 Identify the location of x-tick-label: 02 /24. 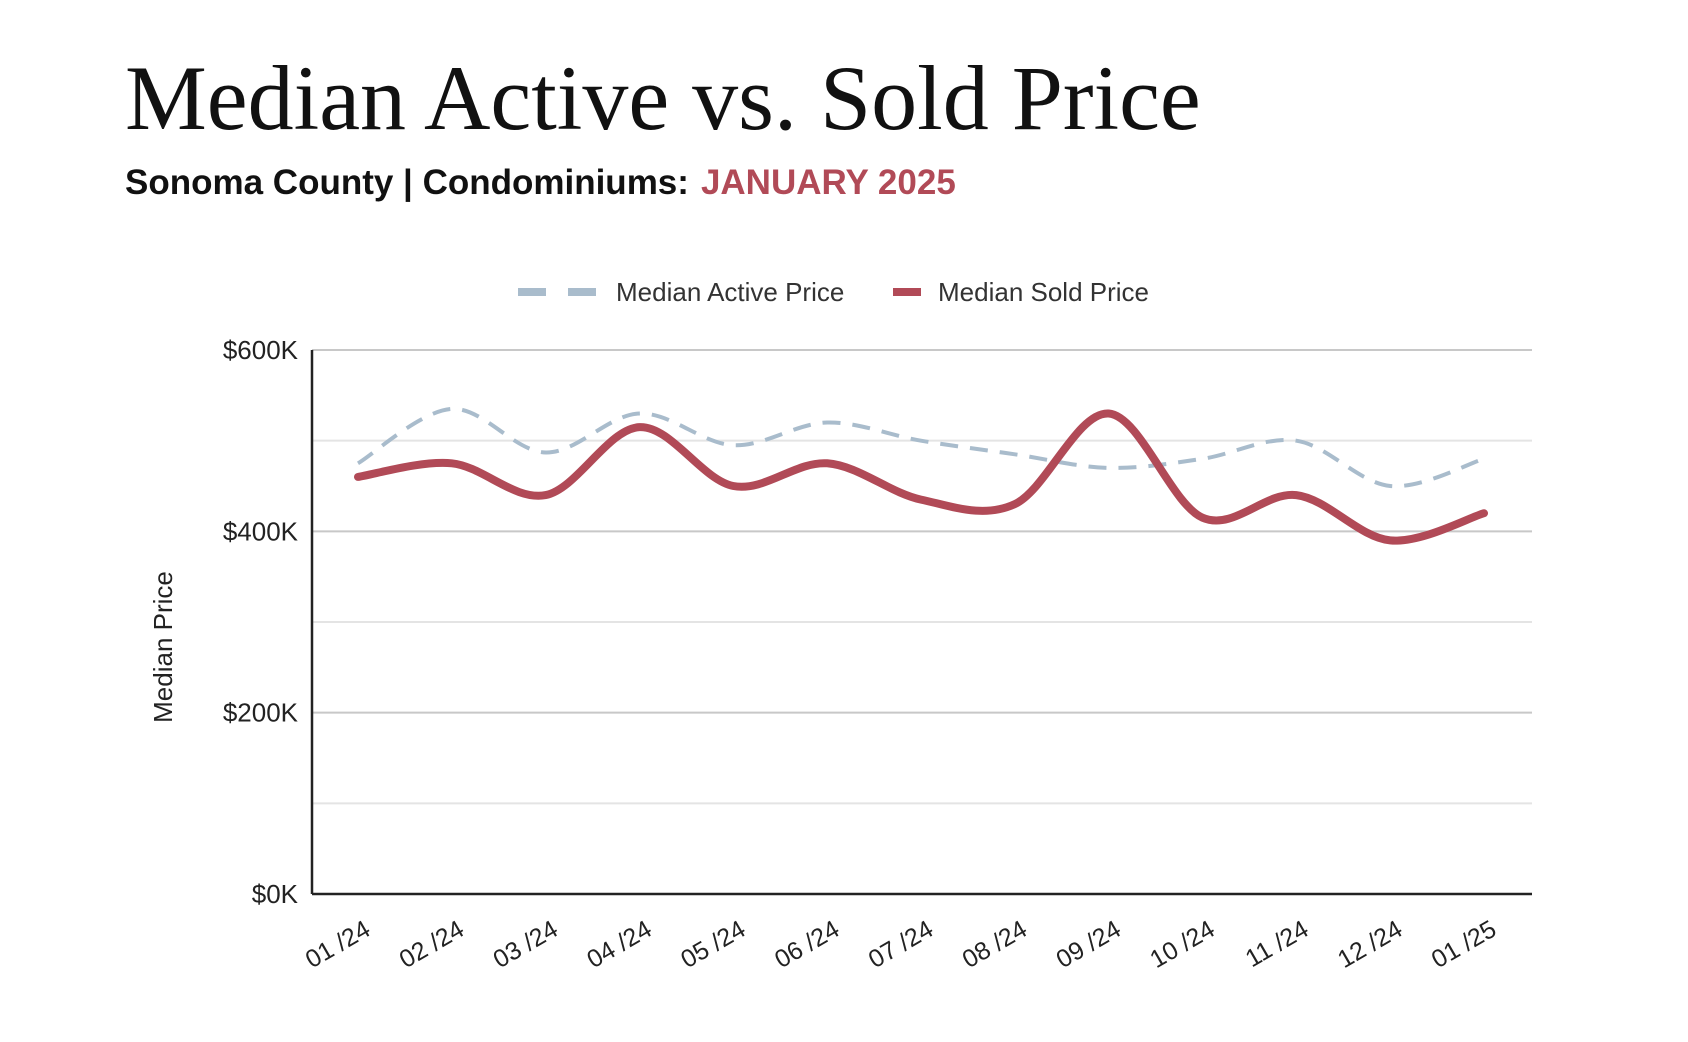
(432, 944).